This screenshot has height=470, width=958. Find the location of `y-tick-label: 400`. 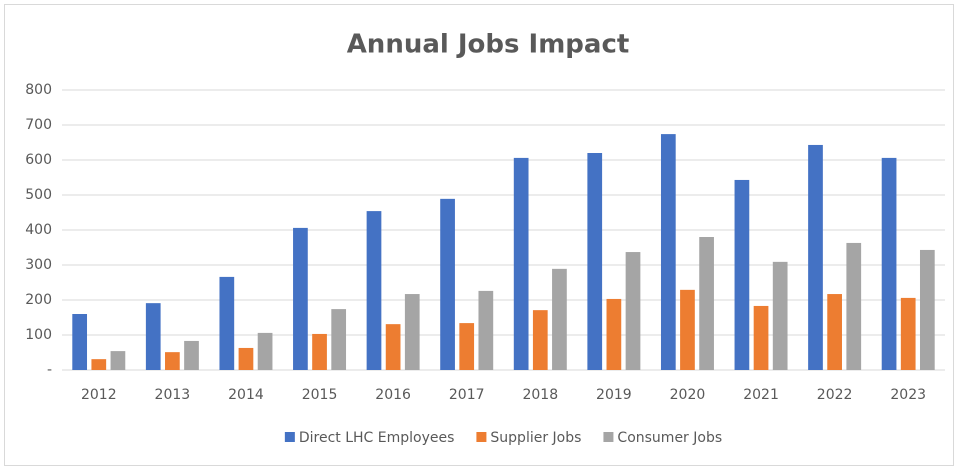

y-tick-label: 400 is located at coordinates (38, 230).